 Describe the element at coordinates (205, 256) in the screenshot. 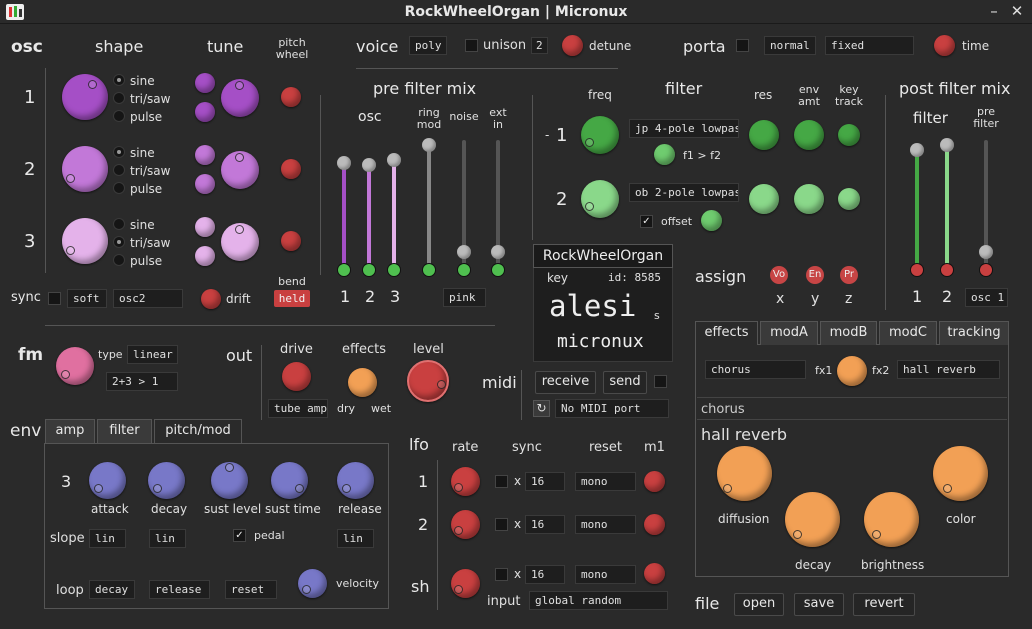

I see `osc3-fine-knob` at that location.